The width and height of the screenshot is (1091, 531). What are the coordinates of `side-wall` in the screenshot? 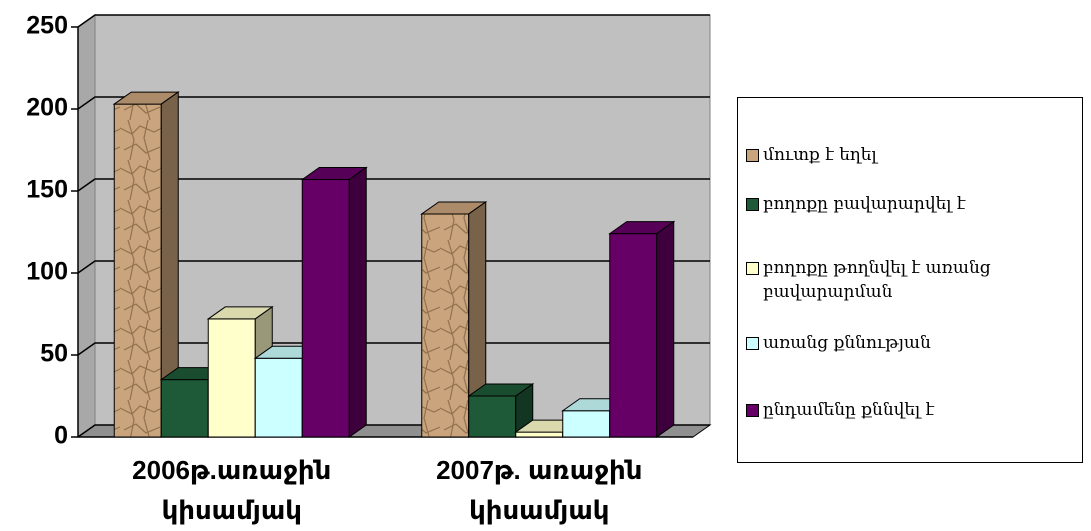 It's located at (86, 226).